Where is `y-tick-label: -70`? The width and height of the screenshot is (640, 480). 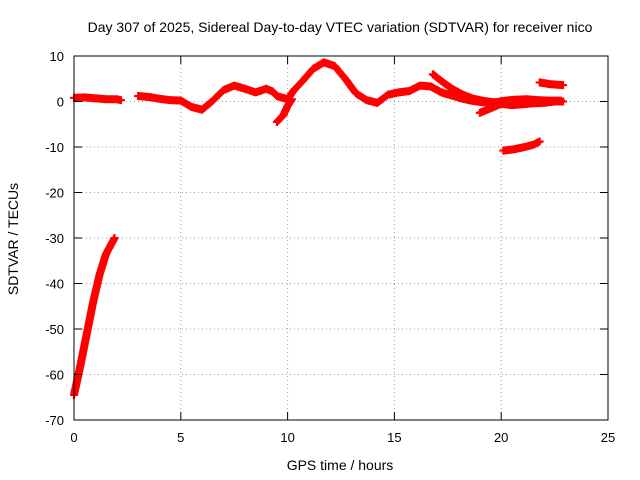 y-tick-label: -70 is located at coordinates (54, 420).